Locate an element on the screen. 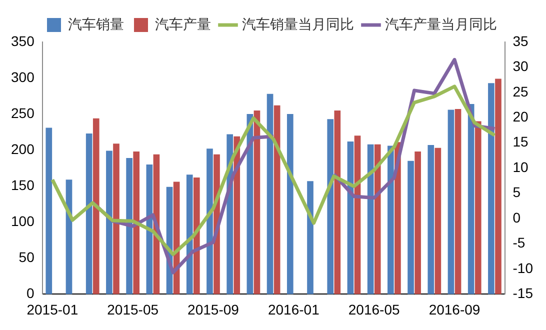 The width and height of the screenshot is (546, 330). y2-tick-label: 0 is located at coordinates (516, 217).